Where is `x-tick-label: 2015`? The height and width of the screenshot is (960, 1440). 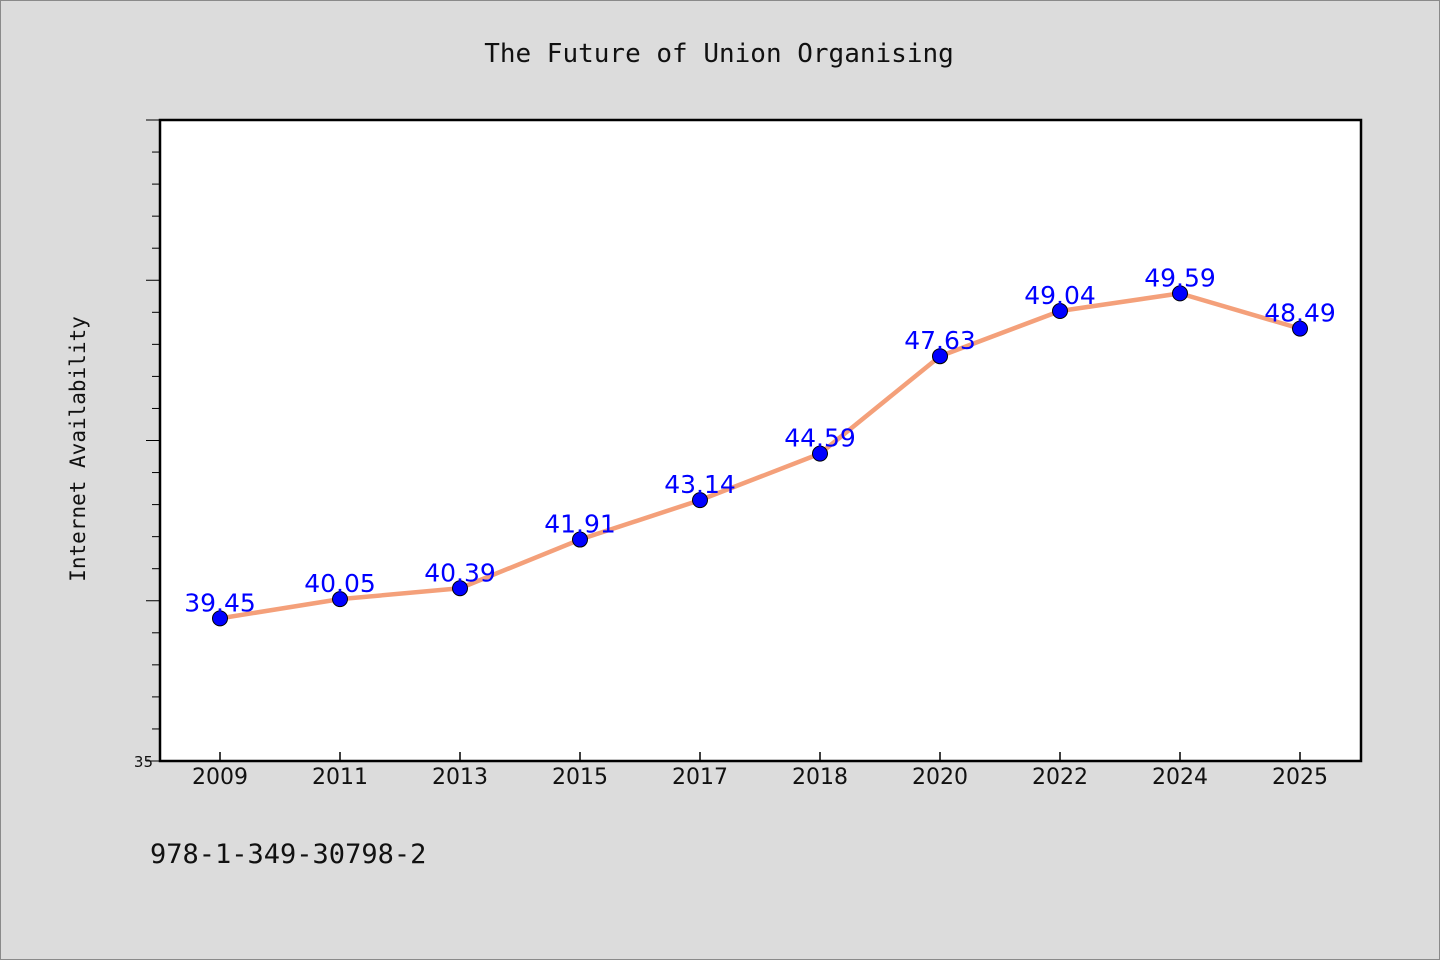
x-tick-label: 2015 is located at coordinates (580, 777).